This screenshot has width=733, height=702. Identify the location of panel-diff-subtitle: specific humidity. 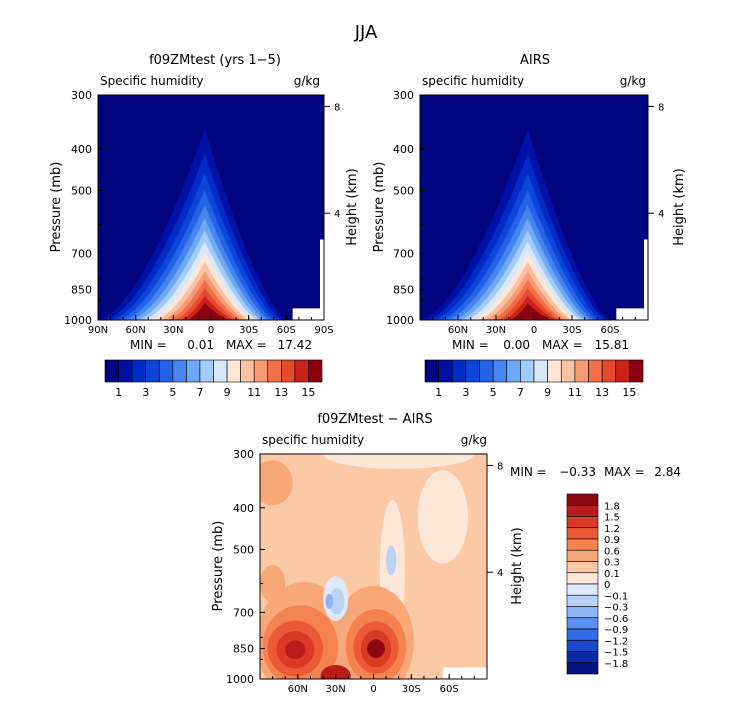
(313, 440).